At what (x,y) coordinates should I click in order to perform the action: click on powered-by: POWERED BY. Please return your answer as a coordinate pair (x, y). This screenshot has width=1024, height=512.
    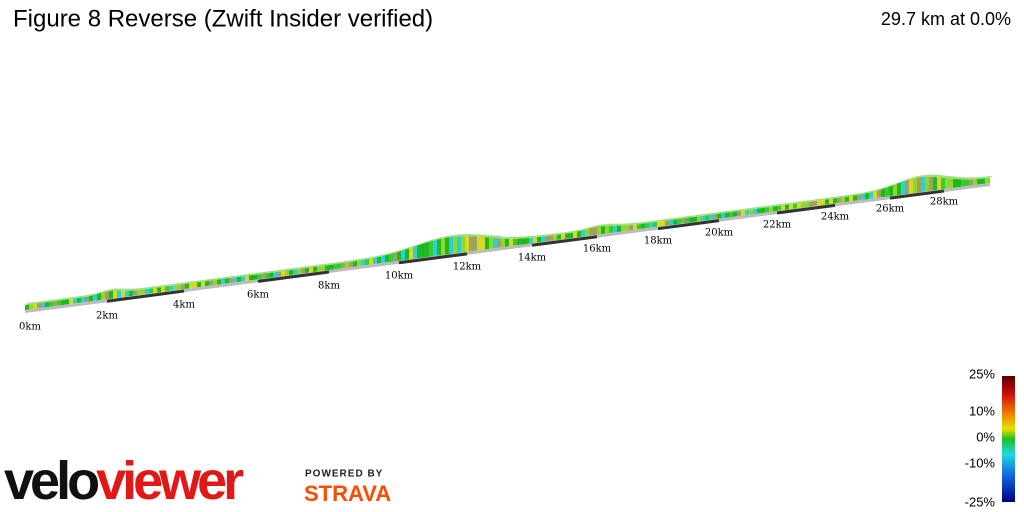
    Looking at the image, I should click on (344, 474).